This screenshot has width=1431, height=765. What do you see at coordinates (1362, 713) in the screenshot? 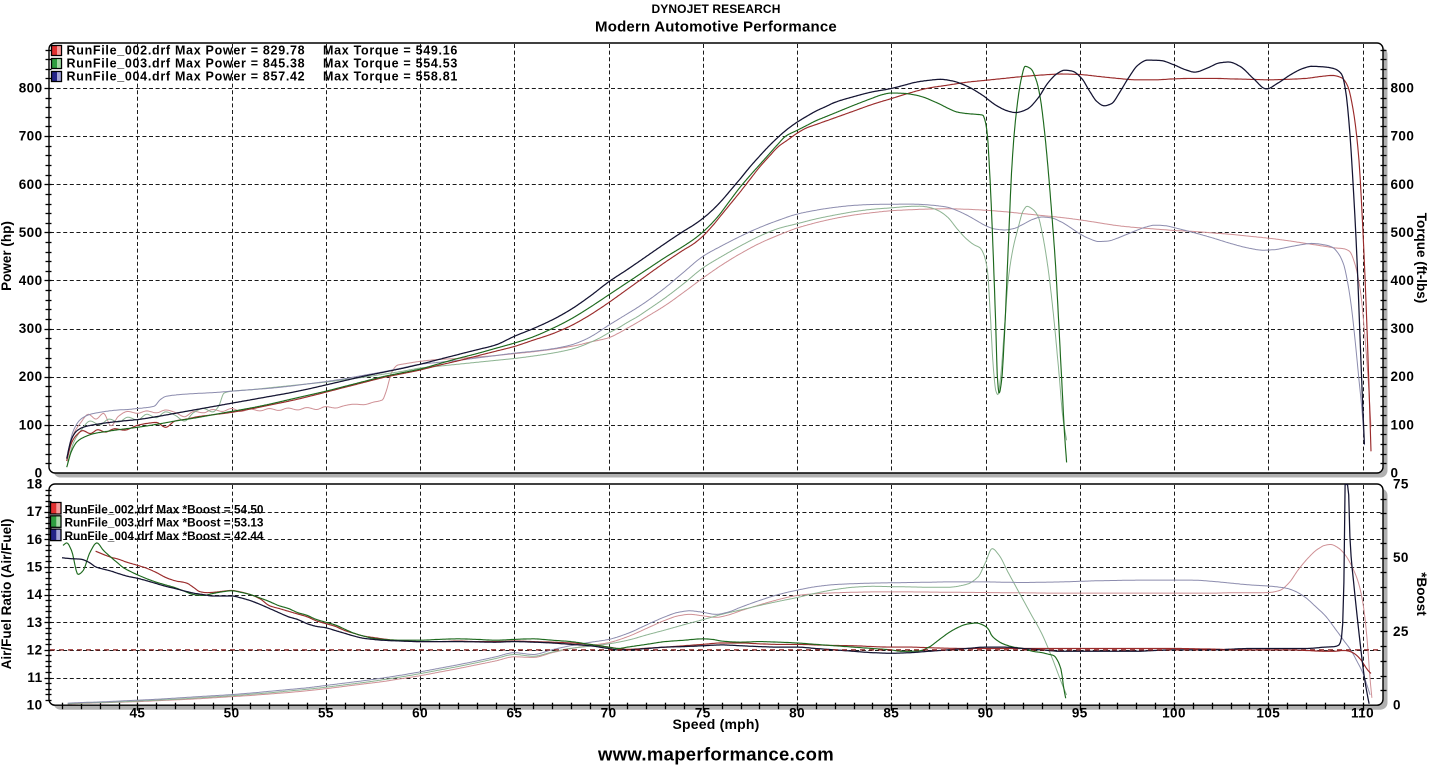
I see `svg-text: 110` at bounding box center [1362, 713].